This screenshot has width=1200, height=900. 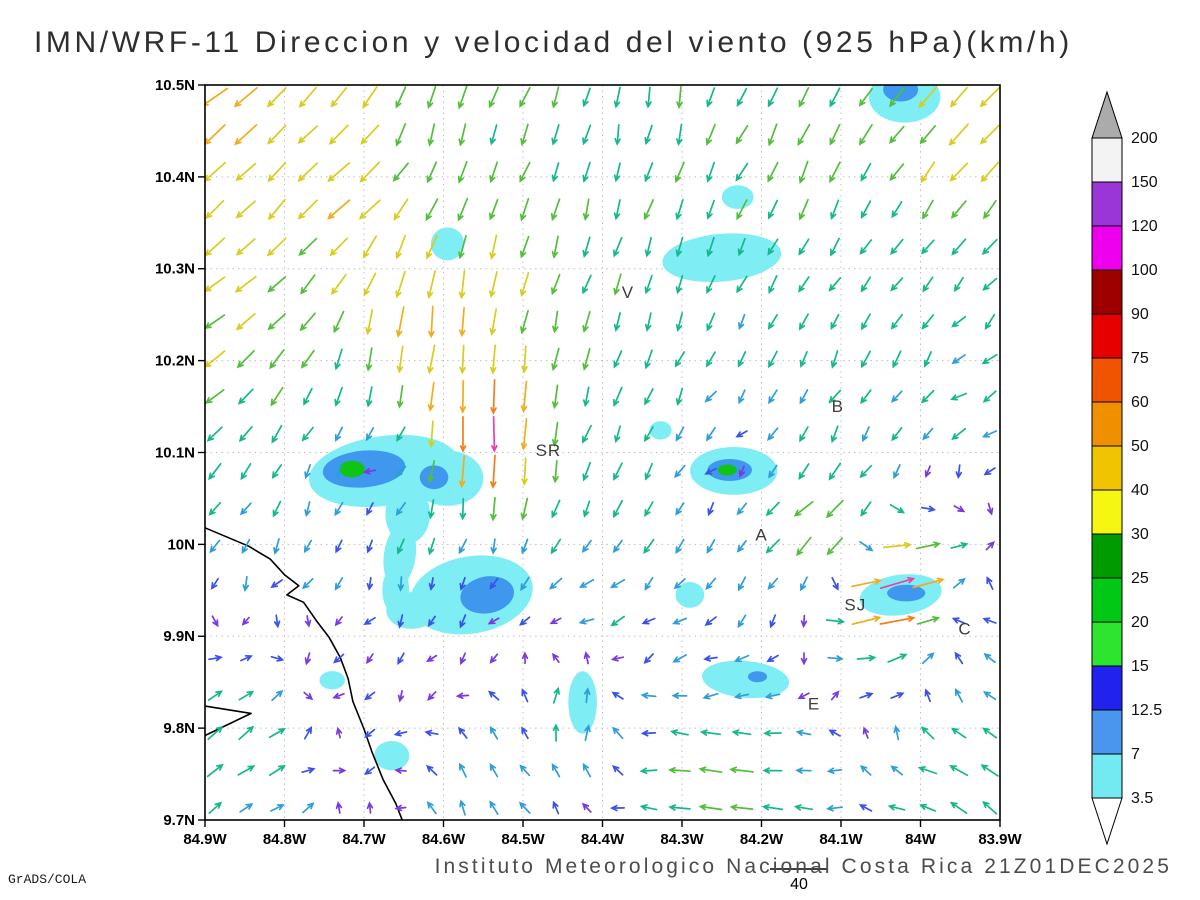 What do you see at coordinates (628, 292) in the screenshot?
I see `city-label-v: V` at bounding box center [628, 292].